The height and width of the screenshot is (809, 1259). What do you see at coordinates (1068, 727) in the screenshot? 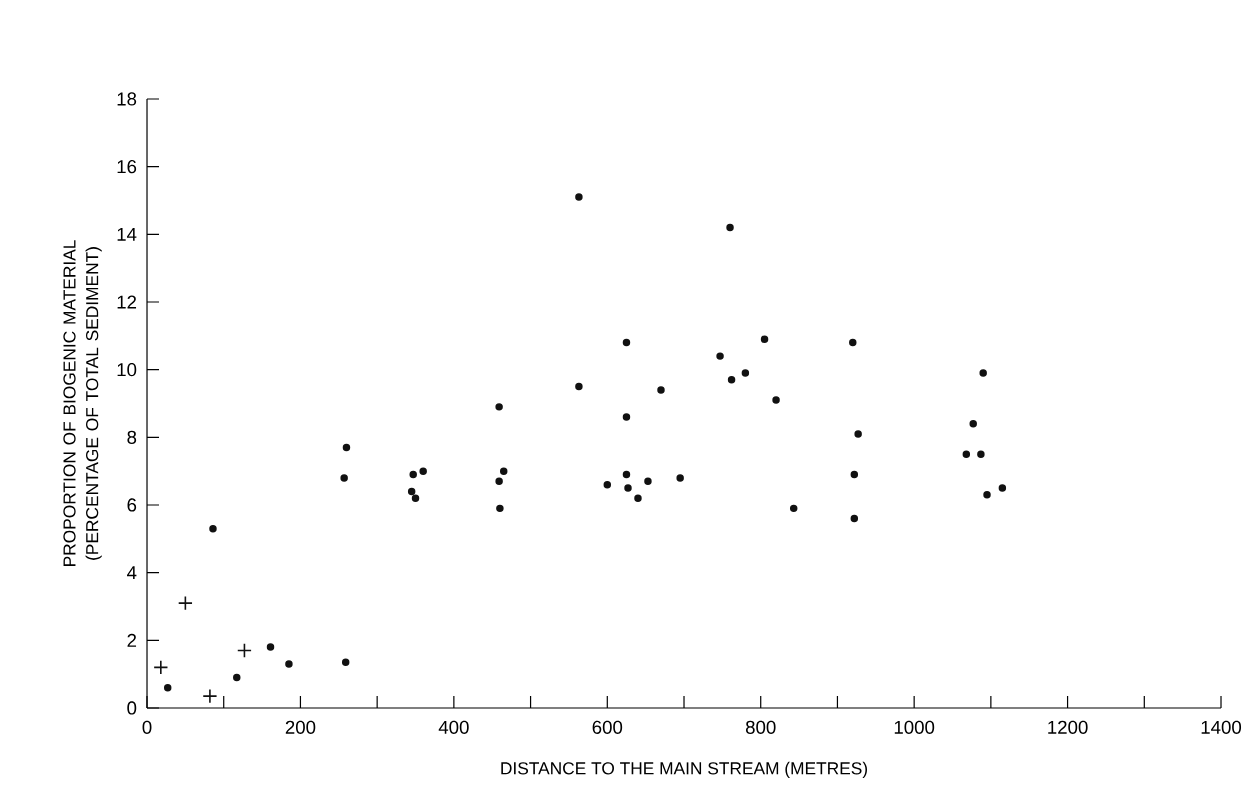
I see `x-tick-label: 1200` at bounding box center [1068, 727].